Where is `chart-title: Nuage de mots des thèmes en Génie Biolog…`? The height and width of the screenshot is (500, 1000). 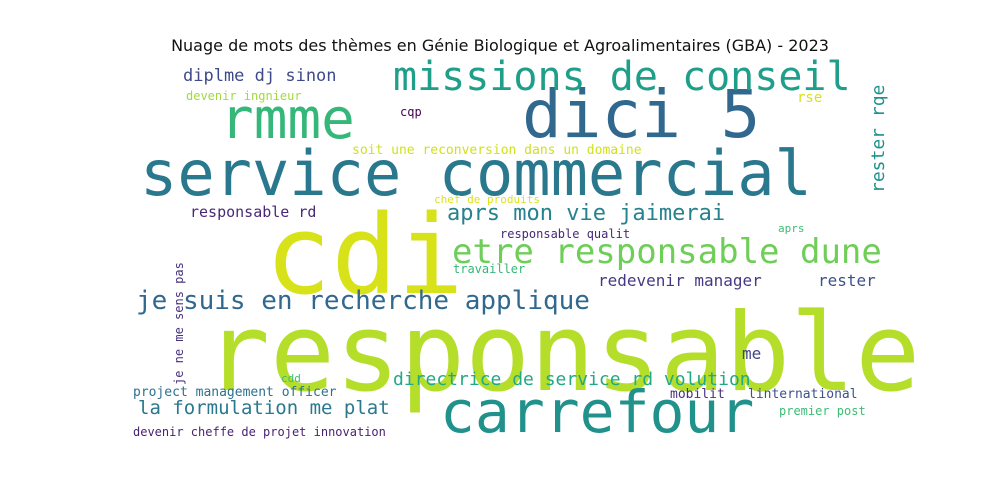 chart-title: Nuage de mots des thèmes en Génie Biolog… is located at coordinates (500, 45).